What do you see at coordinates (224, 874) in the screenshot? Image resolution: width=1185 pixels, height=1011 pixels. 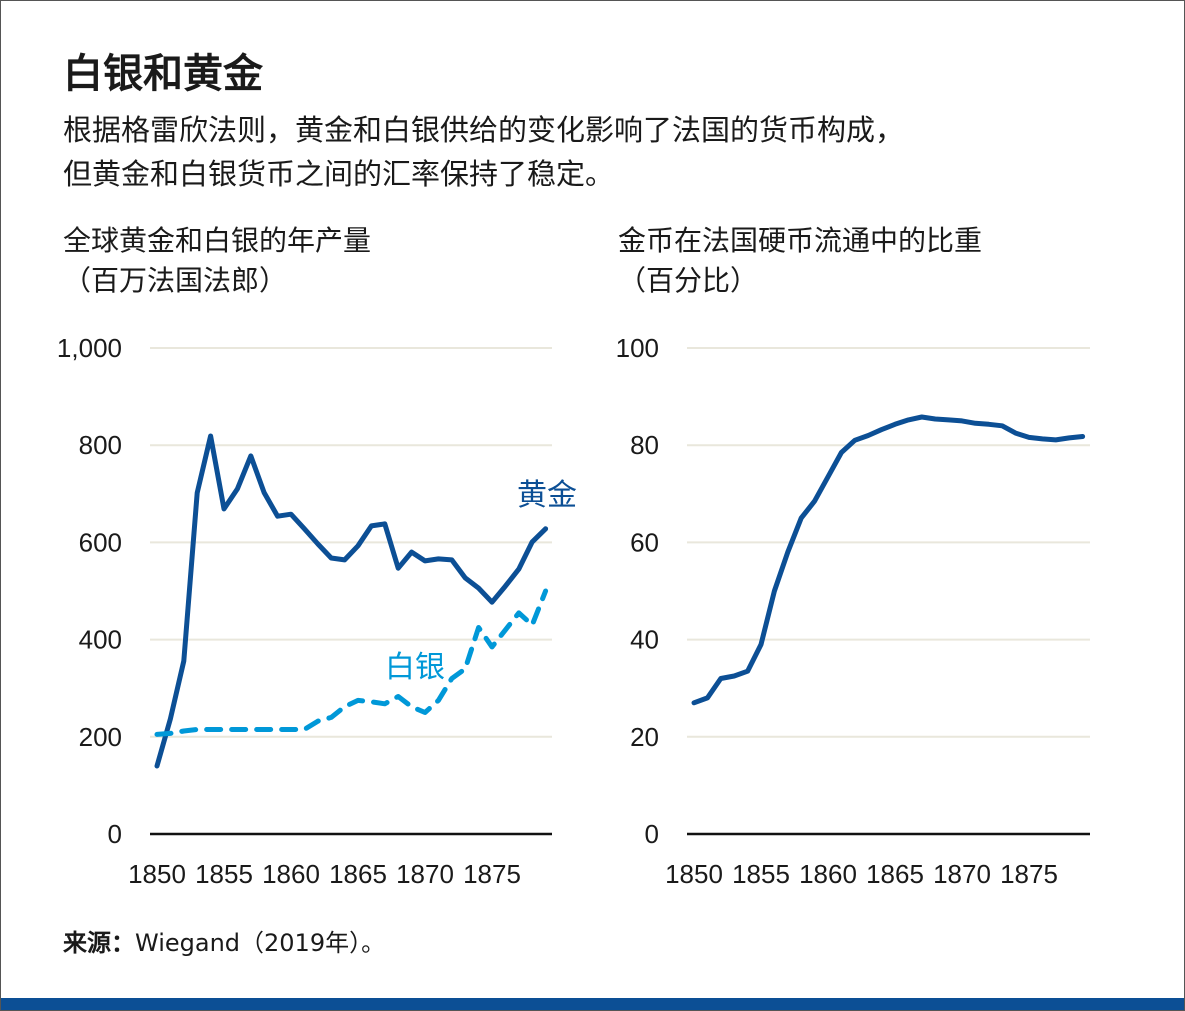 I see `left-x-tick-label: 1855` at bounding box center [224, 874].